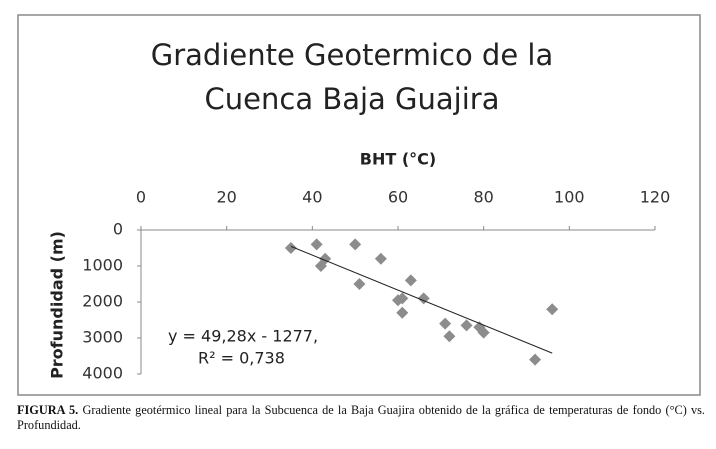  I want to click on chart-title: Gradiente Geotermico de la, so click(352, 55).